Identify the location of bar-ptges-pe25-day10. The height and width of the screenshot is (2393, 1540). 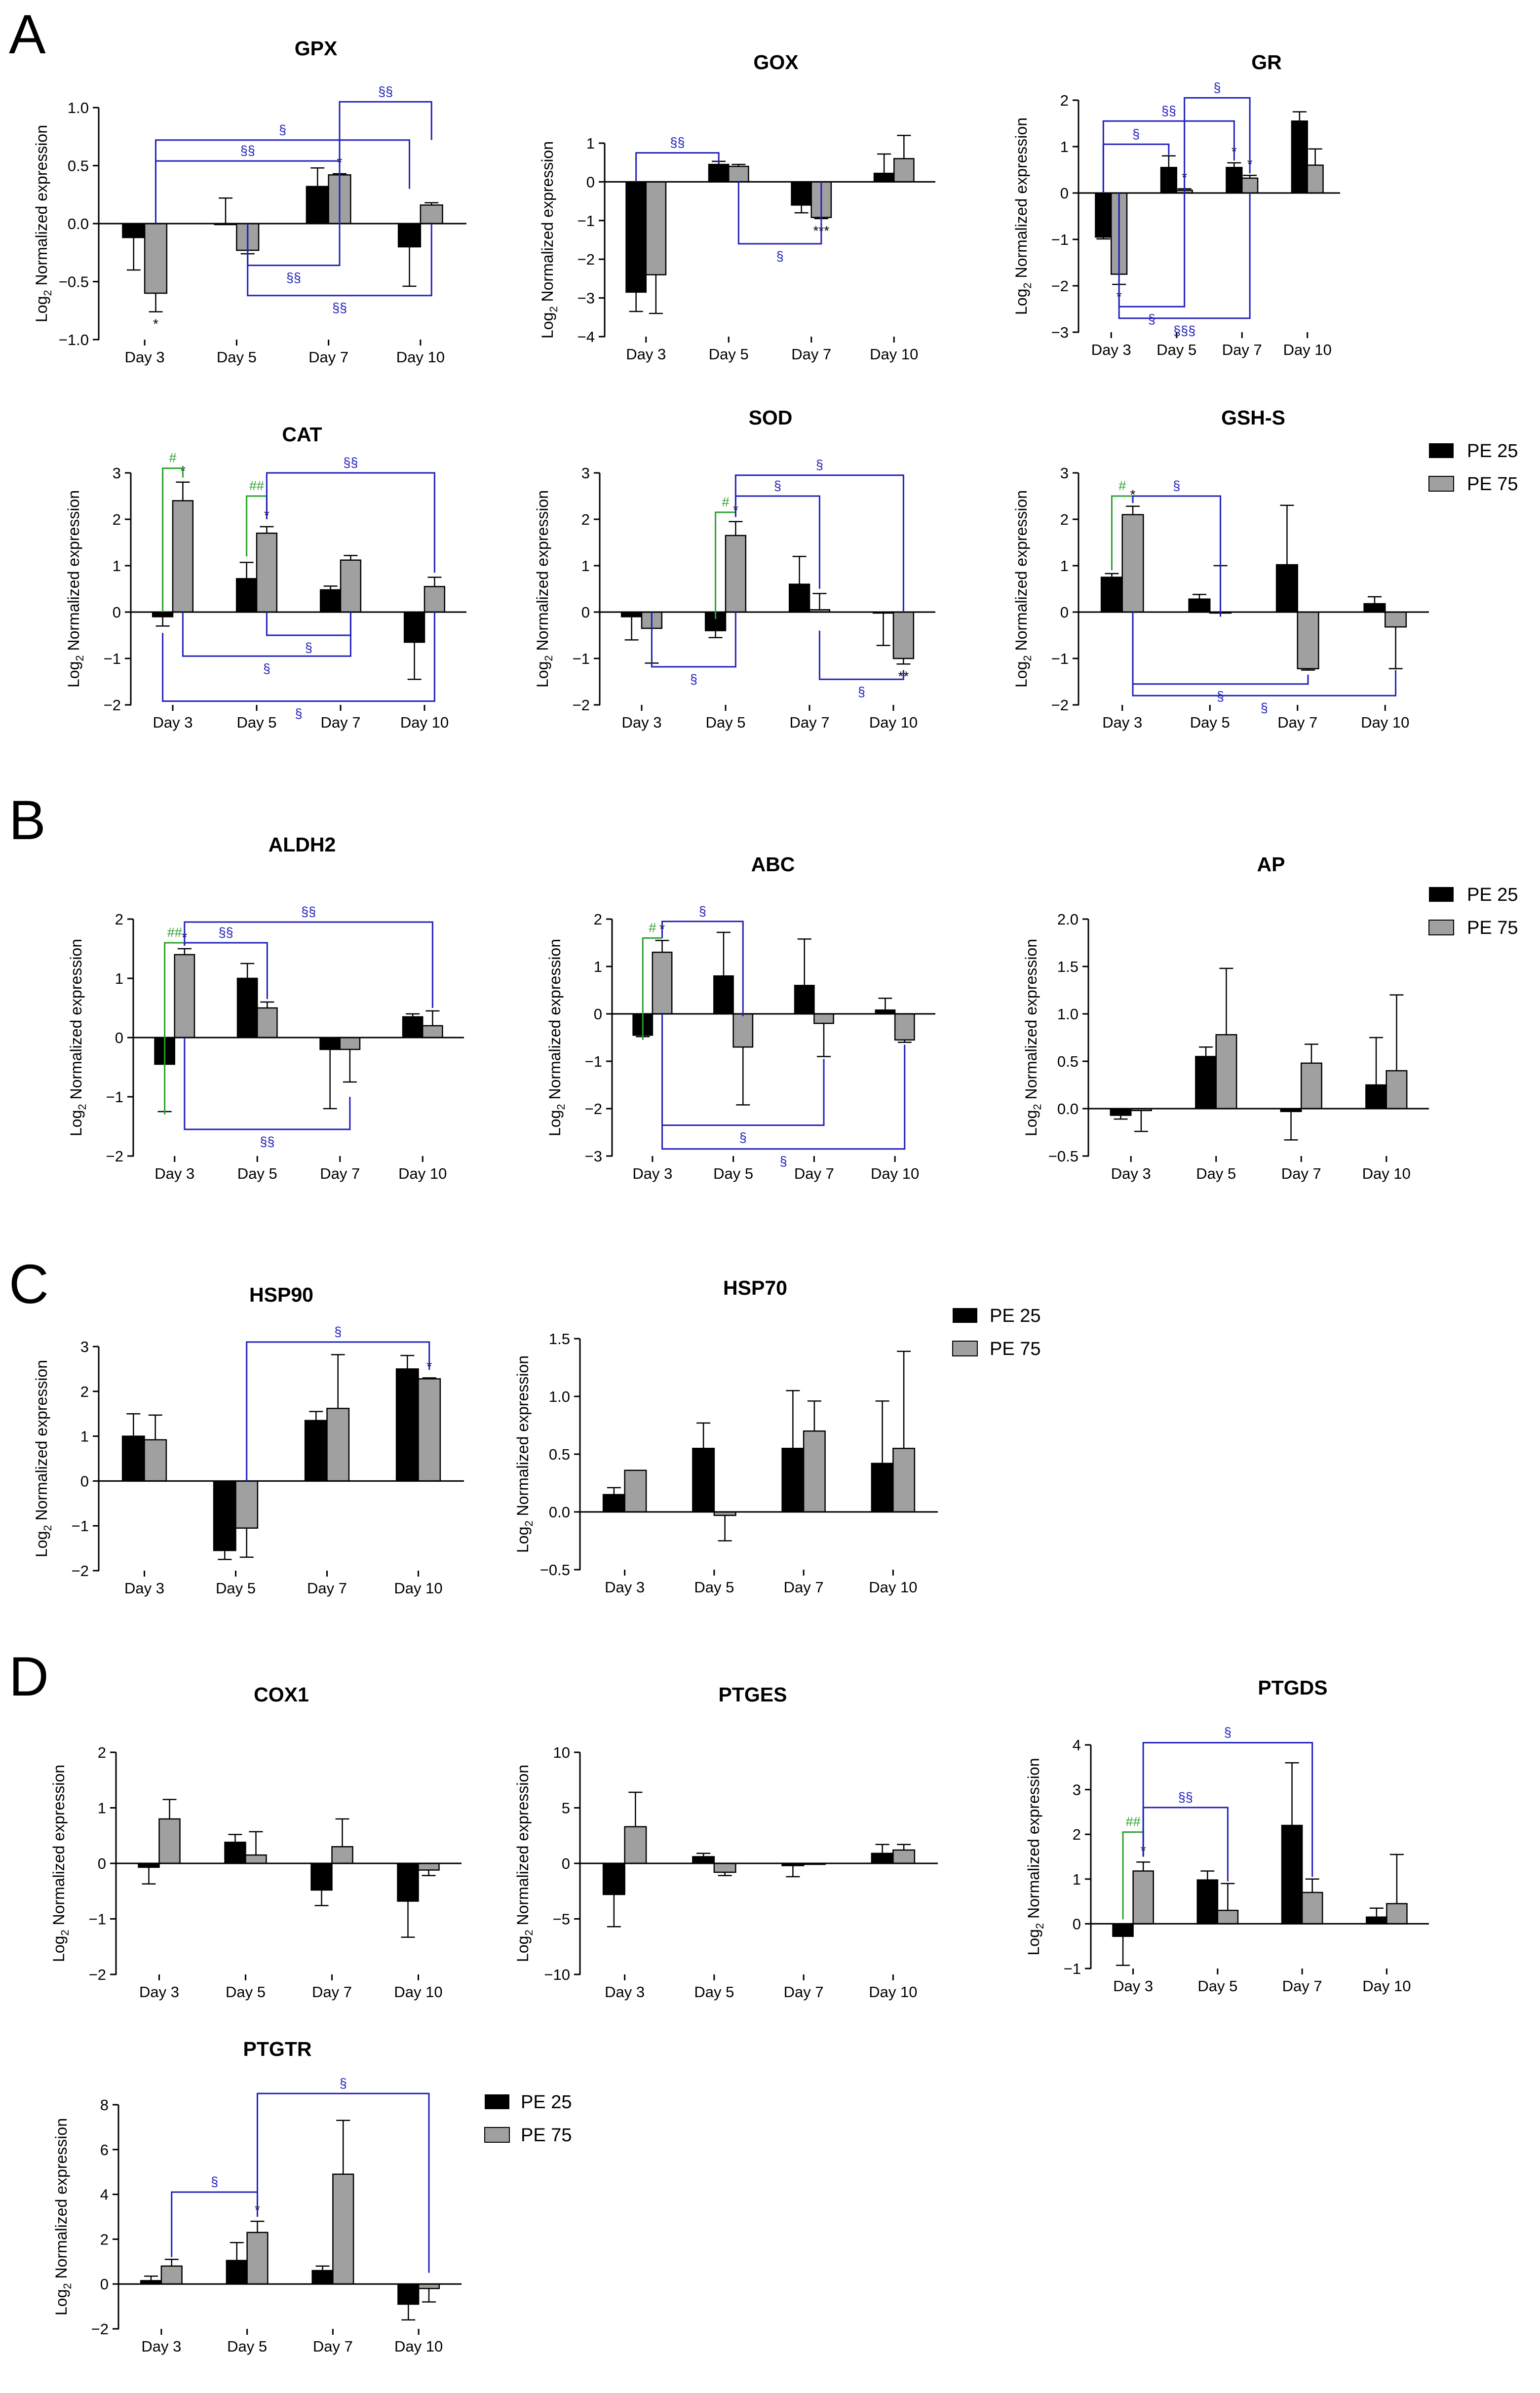
(882, 1858).